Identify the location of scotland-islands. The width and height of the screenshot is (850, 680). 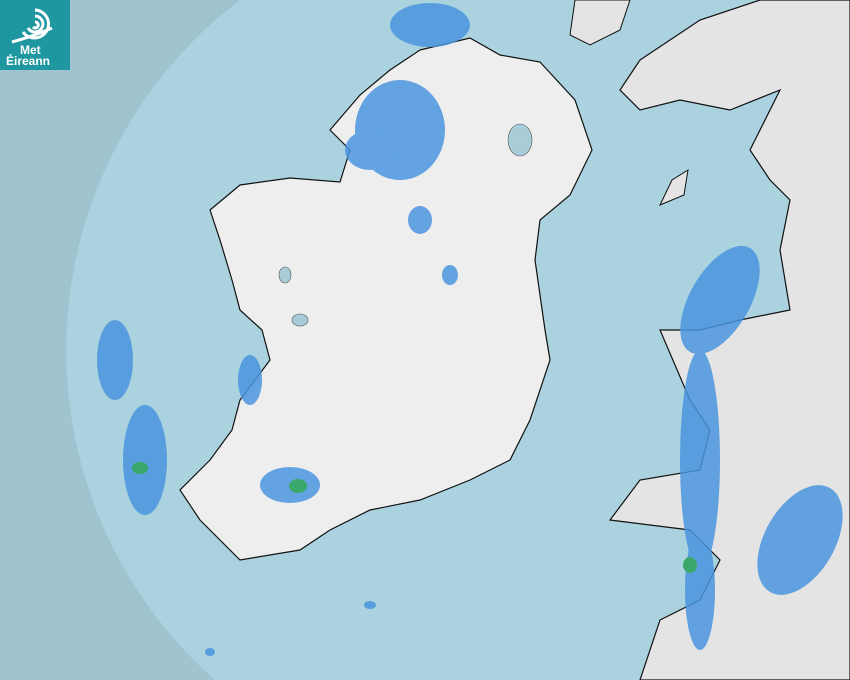
(600, 23).